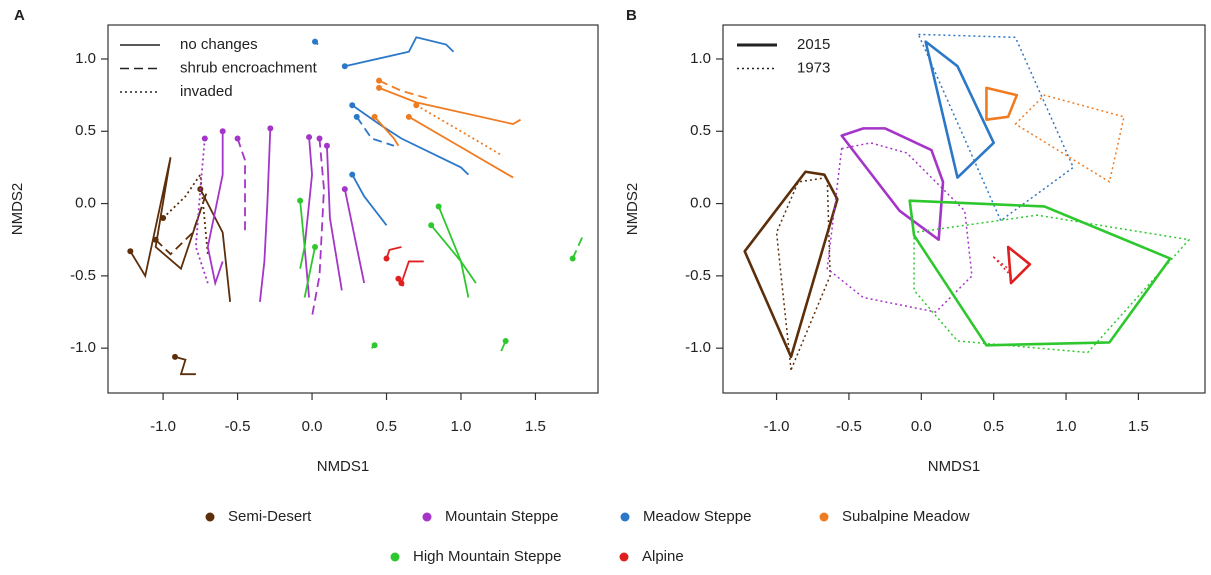 This screenshot has height=575, width=1211. I want to click on panel-label: B, so click(631, 15).